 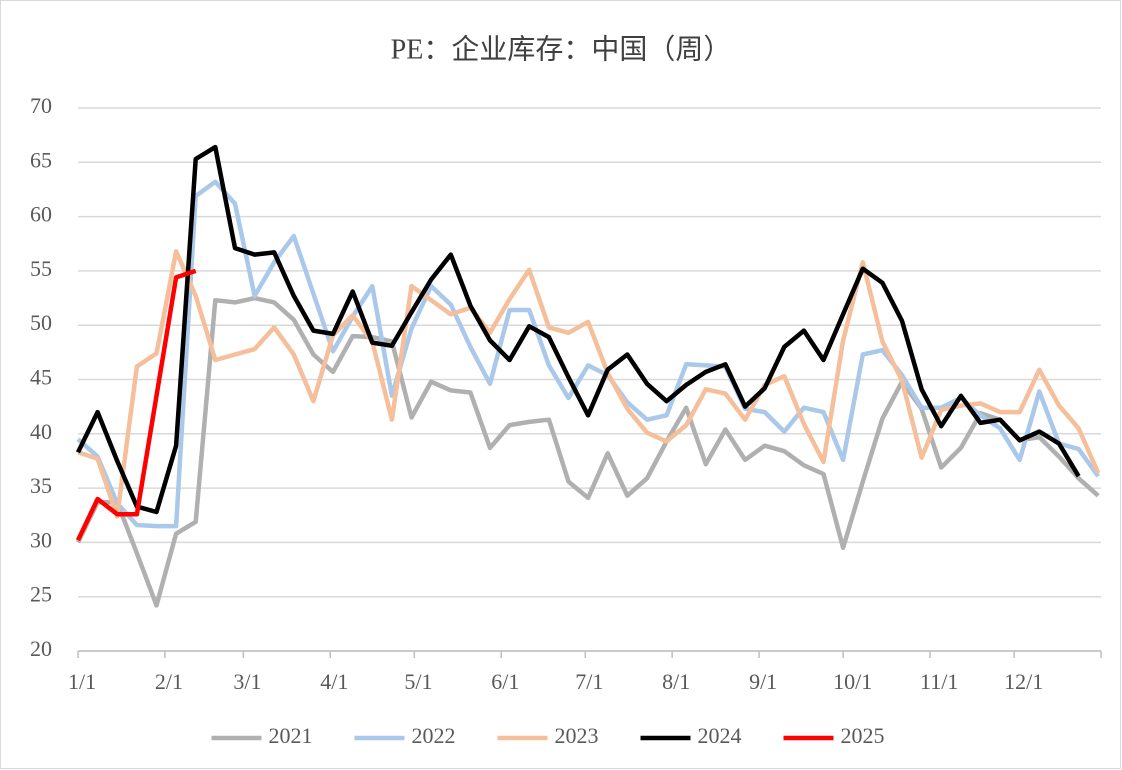 What do you see at coordinates (169, 681) in the screenshot?
I see `x-tick-label: 2/1` at bounding box center [169, 681].